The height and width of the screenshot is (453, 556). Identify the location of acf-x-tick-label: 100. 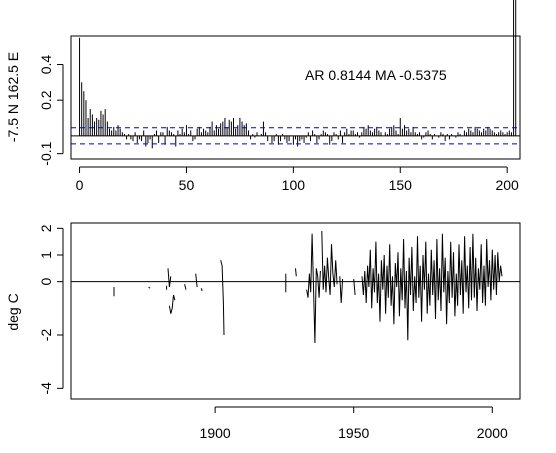
(294, 185).